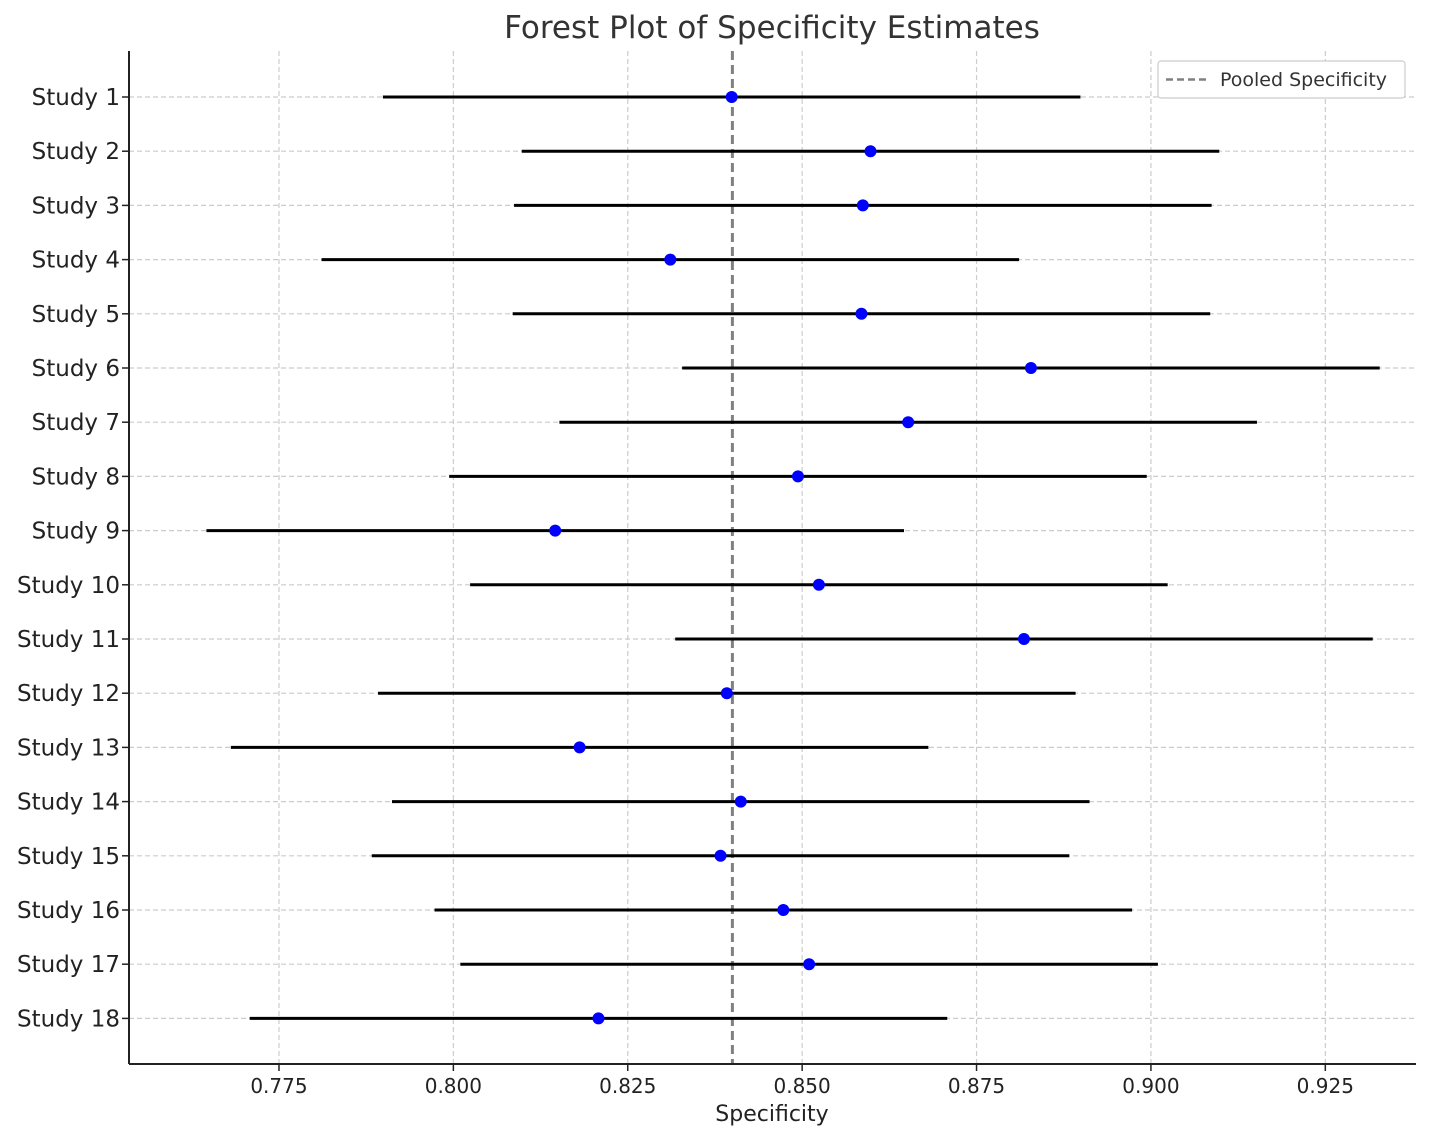 This screenshot has width=1430, height=1141. I want to click on x-tick-label: 0.800, so click(453, 1086).